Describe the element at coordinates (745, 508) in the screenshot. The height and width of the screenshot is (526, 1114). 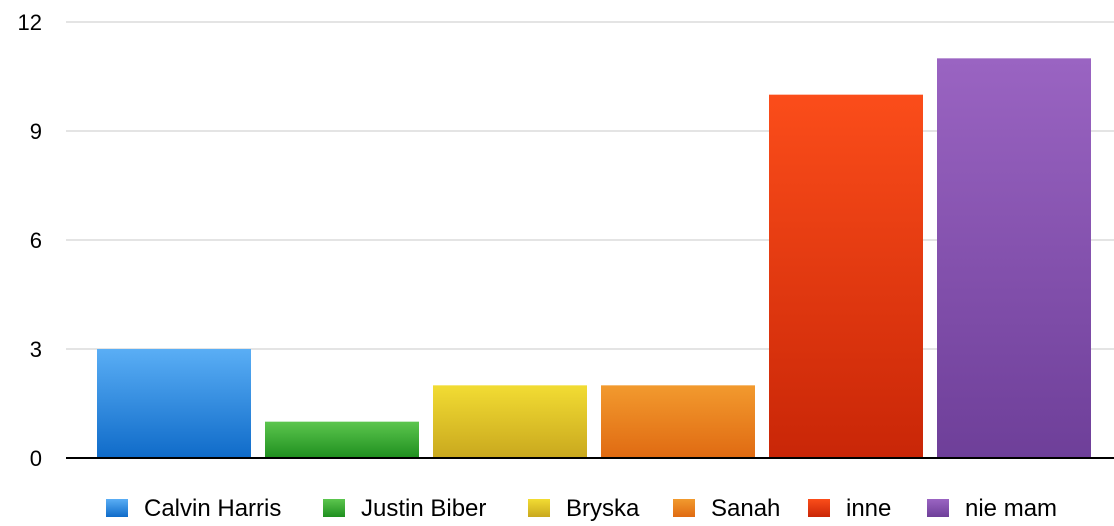
I see `legend-label: Sanah` at that location.